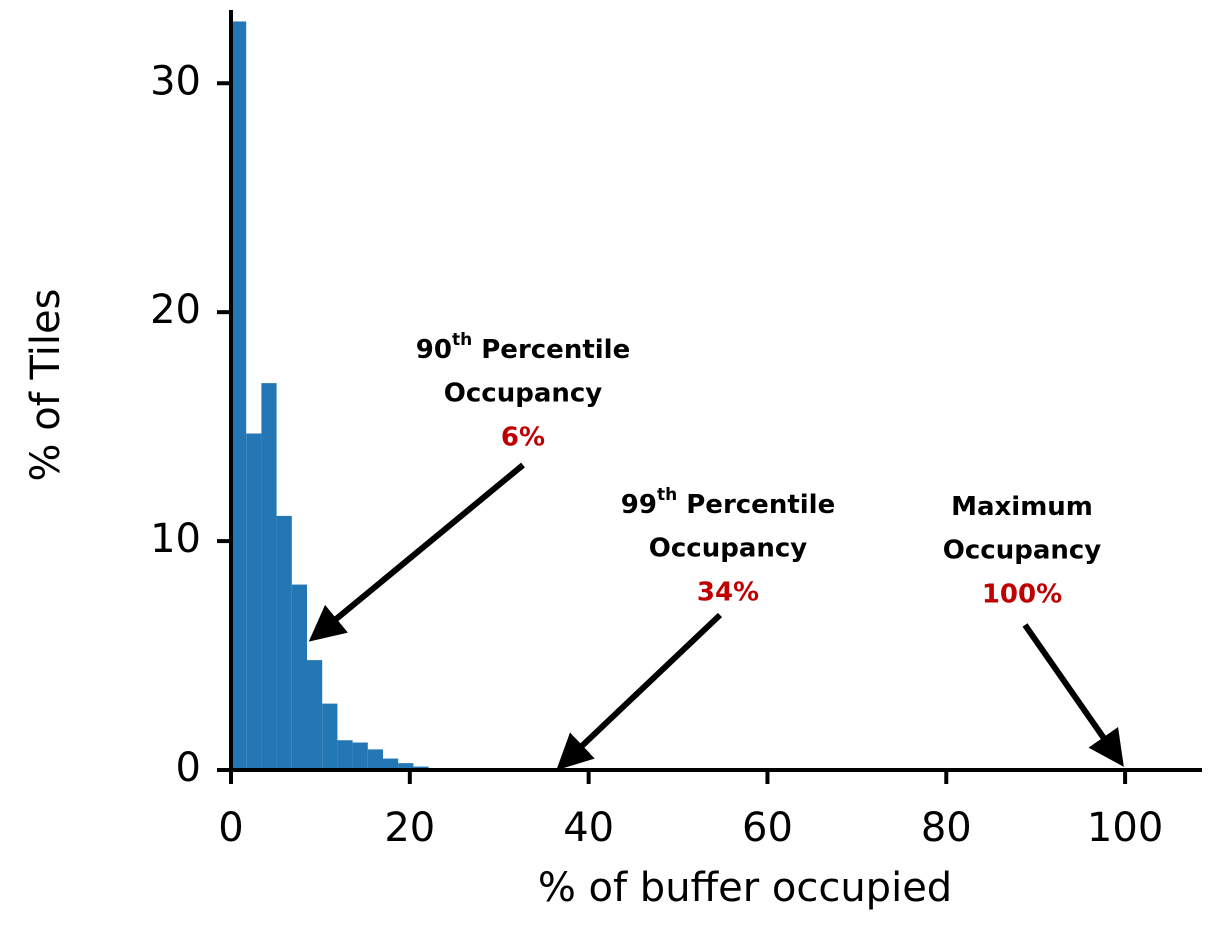 The image size is (1218, 945). What do you see at coordinates (588, 828) in the screenshot?
I see `x-tick-label: 40` at bounding box center [588, 828].